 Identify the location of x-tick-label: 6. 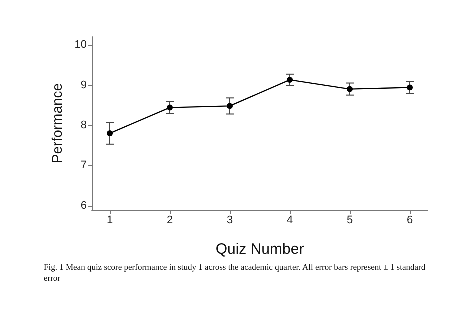
(410, 220).